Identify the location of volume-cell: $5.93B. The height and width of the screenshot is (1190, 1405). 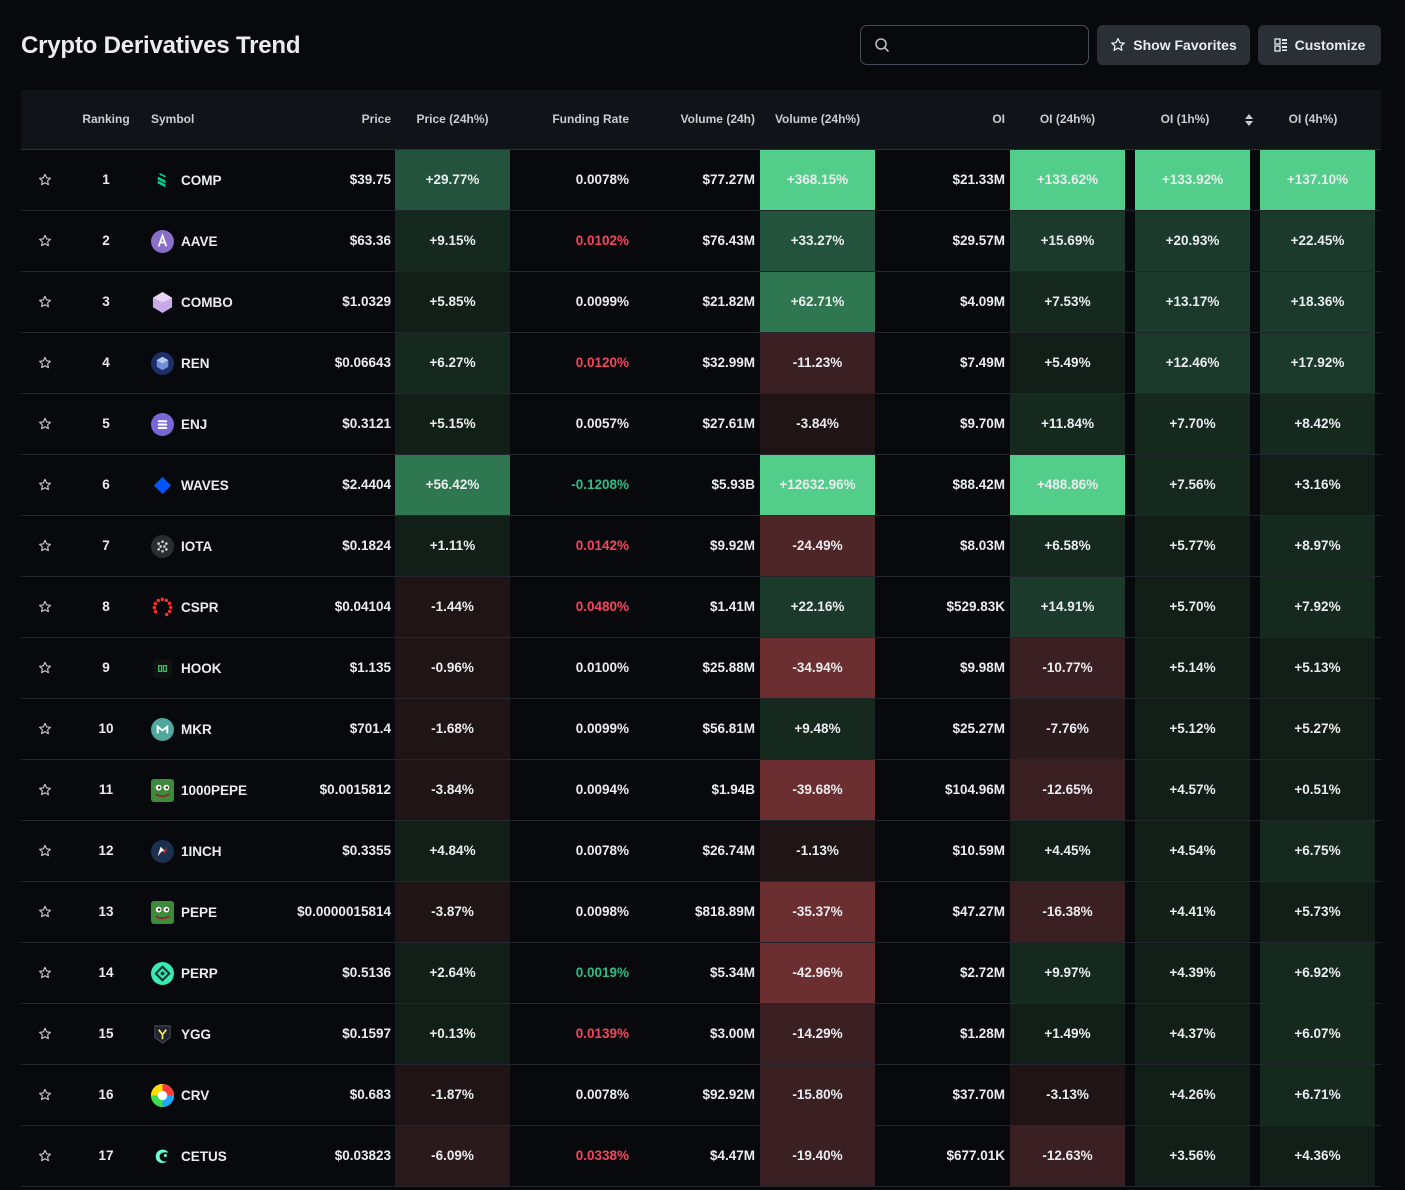
(733, 484).